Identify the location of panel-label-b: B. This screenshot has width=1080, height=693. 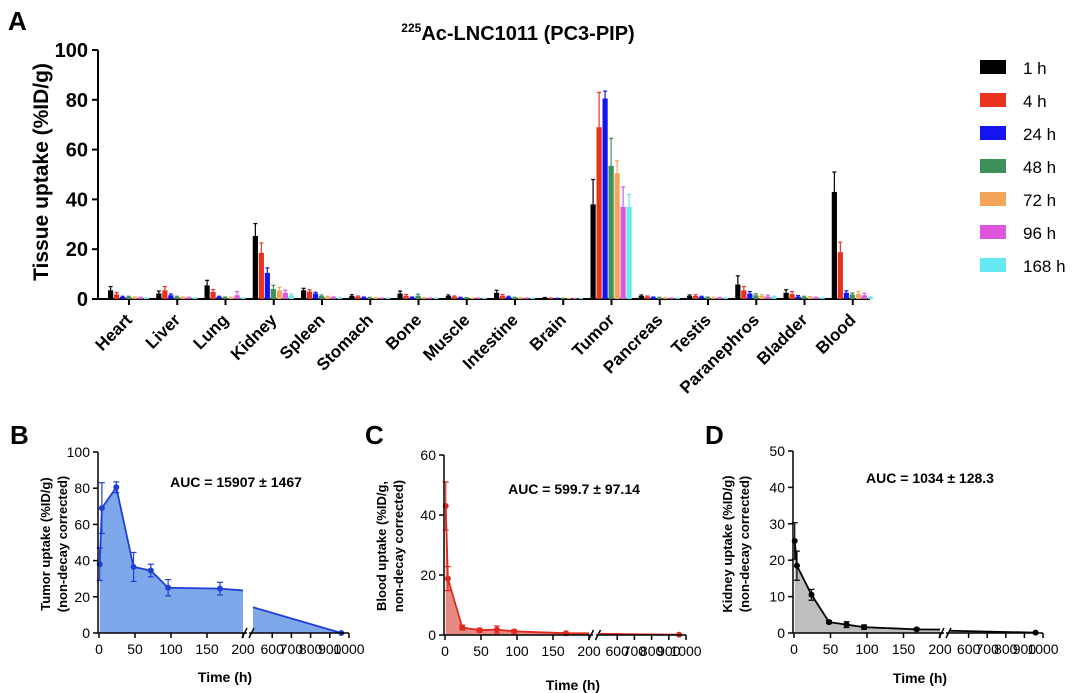
(19, 435).